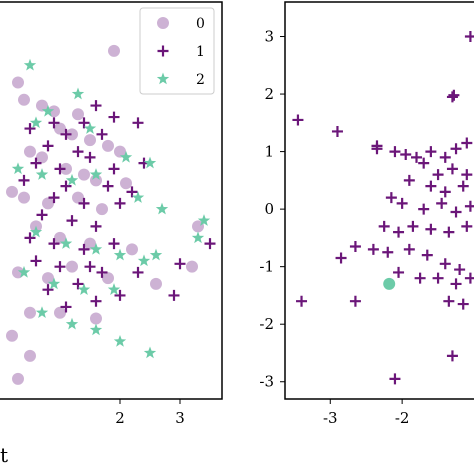 The width and height of the screenshot is (474, 474). What do you see at coordinates (269, 94) in the screenshot?
I see `right-y-tick-label: 2` at bounding box center [269, 94].